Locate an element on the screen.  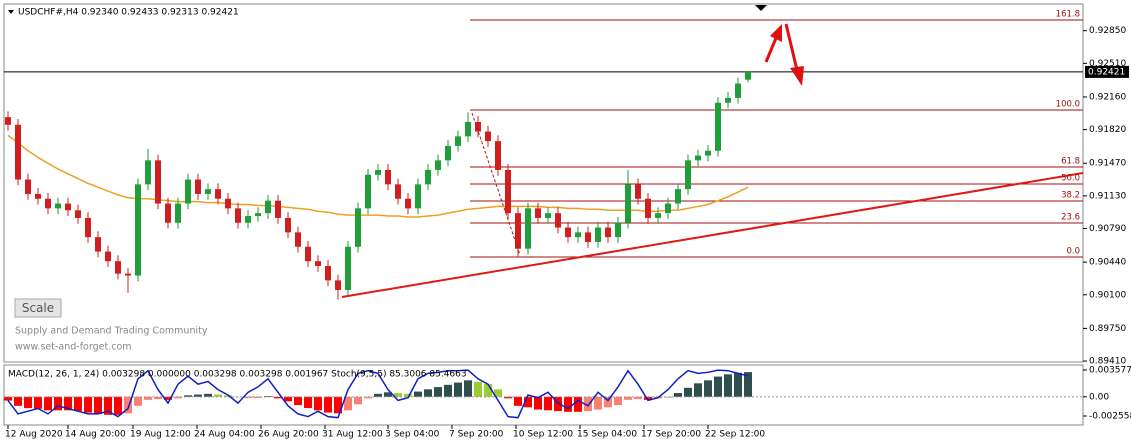
y-tick-label: 0.90440 is located at coordinates (1107, 263).